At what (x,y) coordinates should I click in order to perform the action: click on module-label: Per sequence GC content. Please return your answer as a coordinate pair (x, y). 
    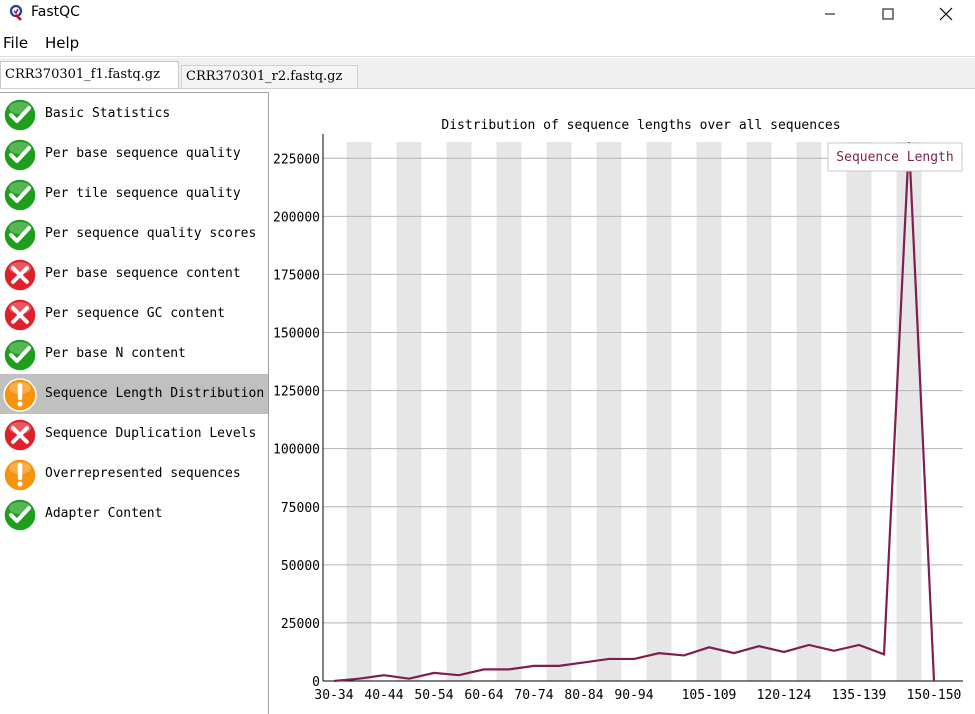
    Looking at the image, I should click on (135, 313).